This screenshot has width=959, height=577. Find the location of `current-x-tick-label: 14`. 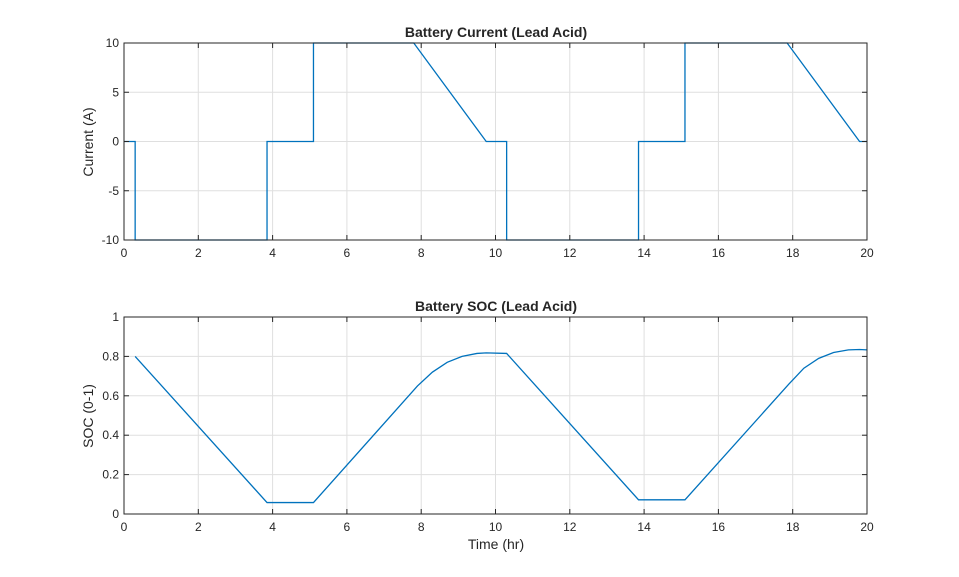

current-x-tick-label: 14 is located at coordinates (644, 253).